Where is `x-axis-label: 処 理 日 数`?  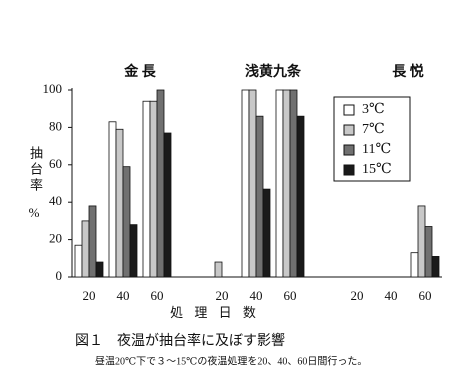
x-axis-label: 処 理 日 数 is located at coordinates (215, 312).